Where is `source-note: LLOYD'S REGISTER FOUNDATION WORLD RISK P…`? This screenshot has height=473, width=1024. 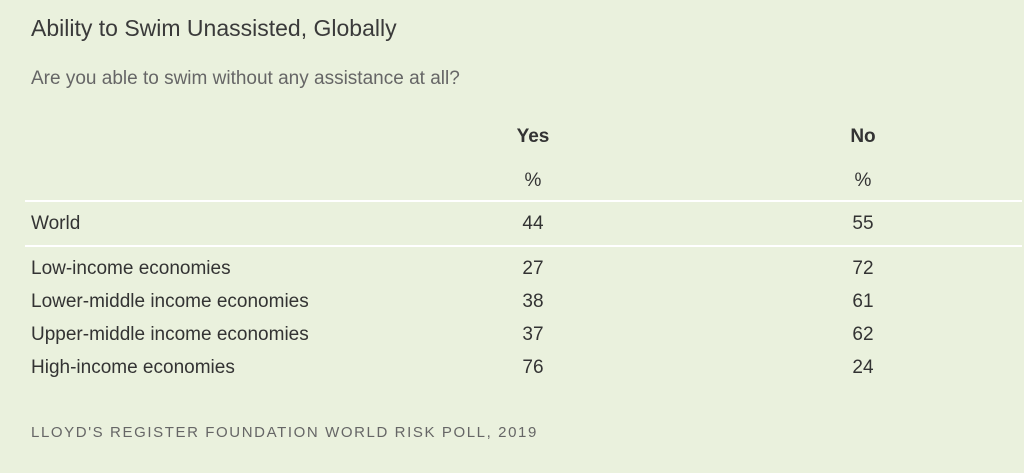 source-note: LLOYD'S REGISTER FOUNDATION WORLD RISK P… is located at coordinates (284, 432).